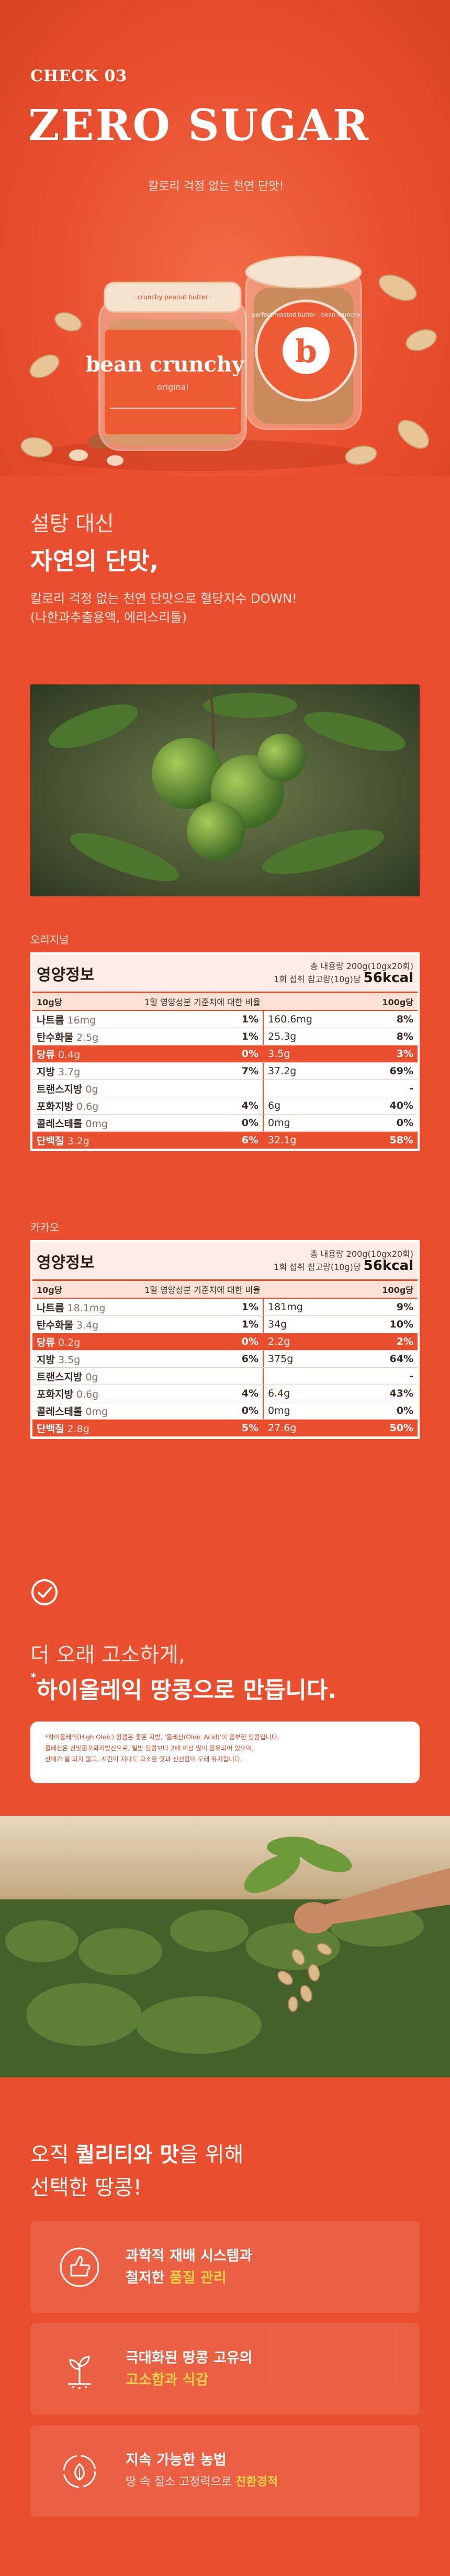 The width and height of the screenshot is (450, 2576). Describe the element at coordinates (341, 1341) in the screenshot. I see `row-right: 2.2g 2%` at that location.